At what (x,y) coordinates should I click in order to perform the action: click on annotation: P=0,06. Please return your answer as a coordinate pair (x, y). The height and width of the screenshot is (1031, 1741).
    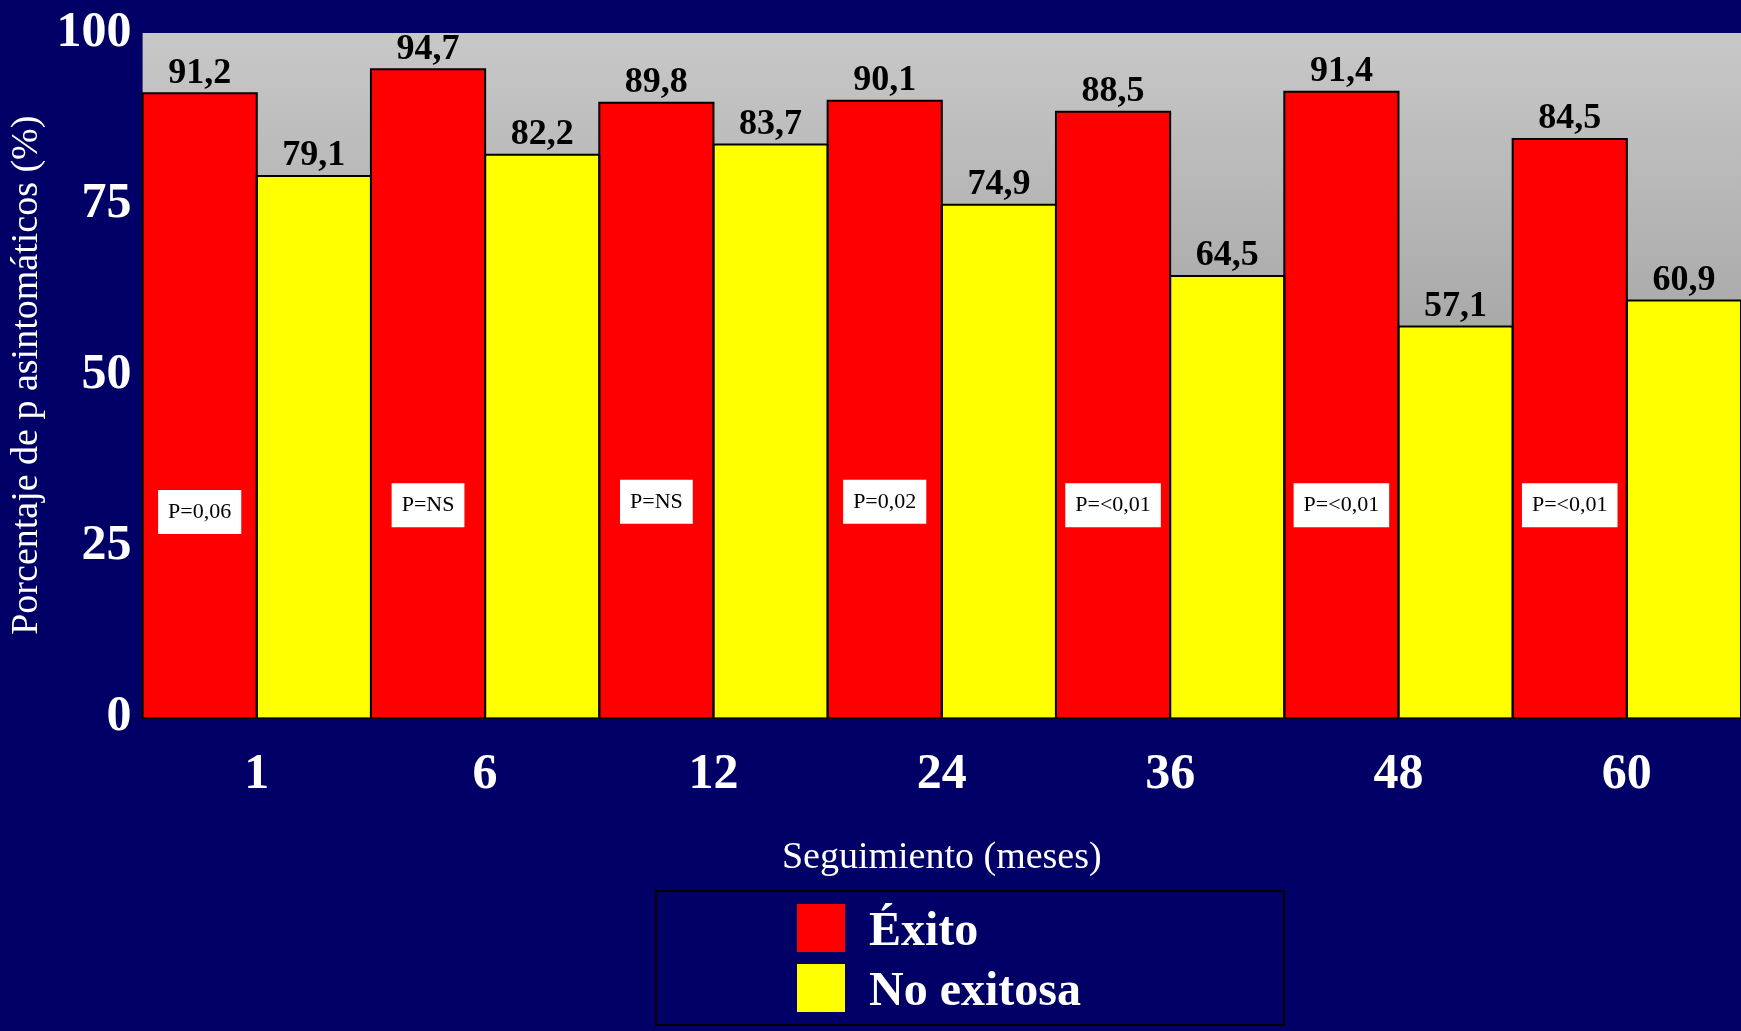
    Looking at the image, I should click on (200, 510).